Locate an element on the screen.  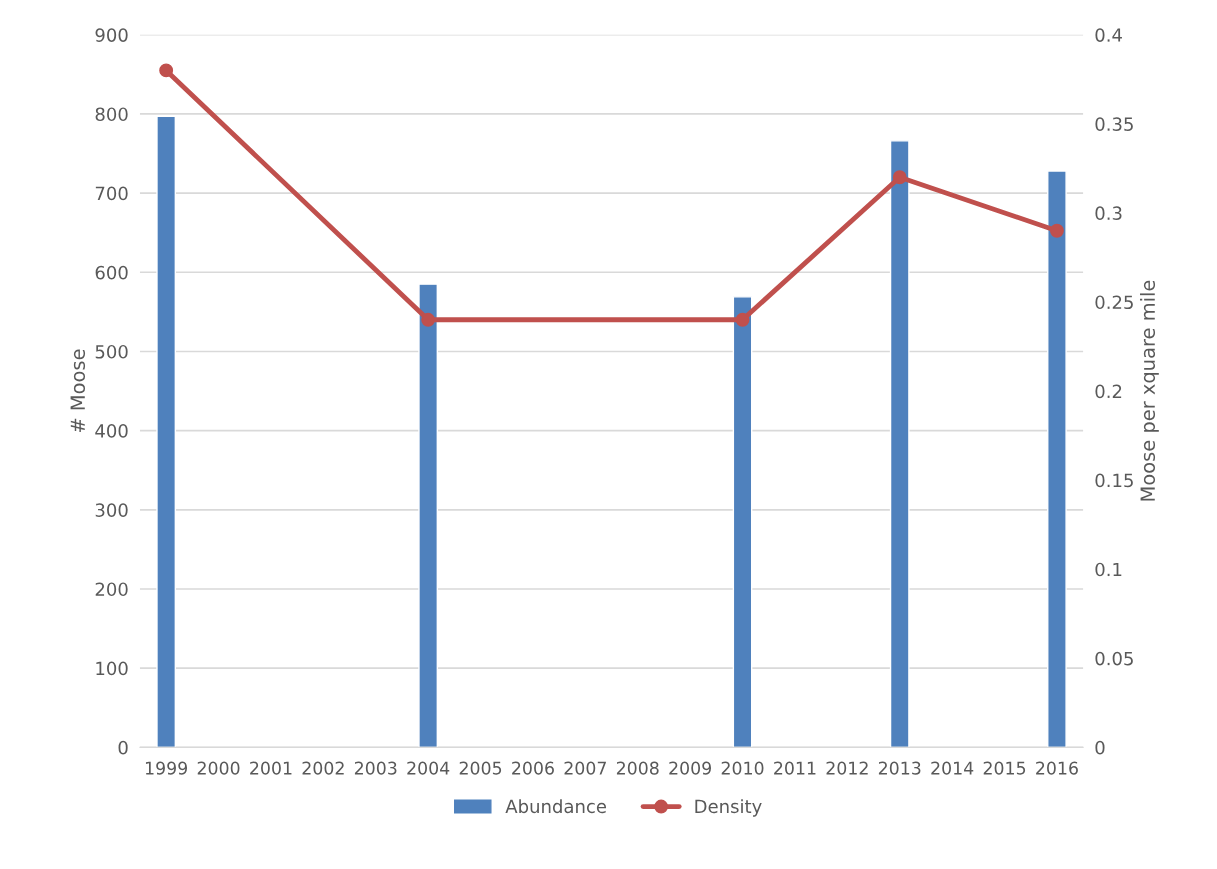
y-tick-label: 200 is located at coordinates (111, 589).